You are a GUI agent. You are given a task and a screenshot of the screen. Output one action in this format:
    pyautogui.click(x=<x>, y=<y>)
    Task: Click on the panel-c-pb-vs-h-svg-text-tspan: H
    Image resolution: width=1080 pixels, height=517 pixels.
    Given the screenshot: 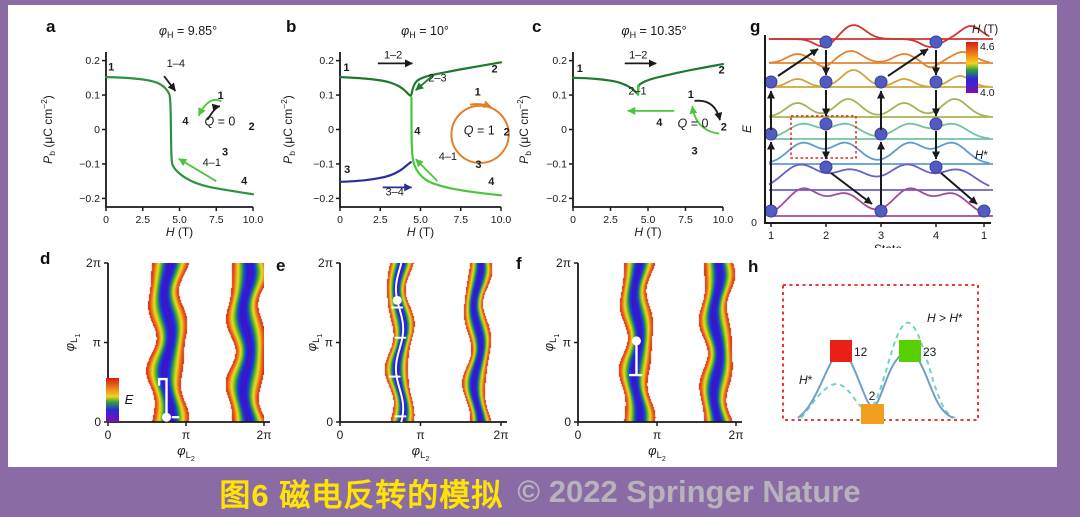 What is the action you would take?
    pyautogui.click(x=638, y=232)
    